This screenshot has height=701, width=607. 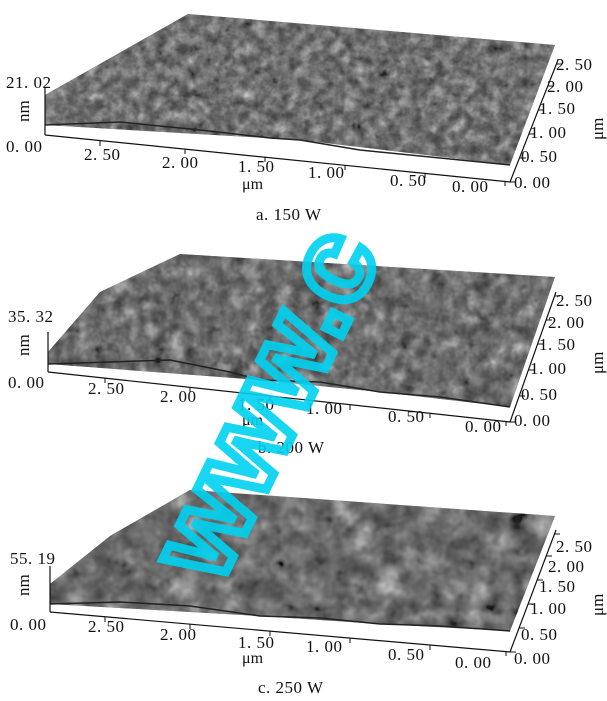 What do you see at coordinates (31, 316) in the screenshot?
I see `z-max-label: 35. 32` at bounding box center [31, 316].